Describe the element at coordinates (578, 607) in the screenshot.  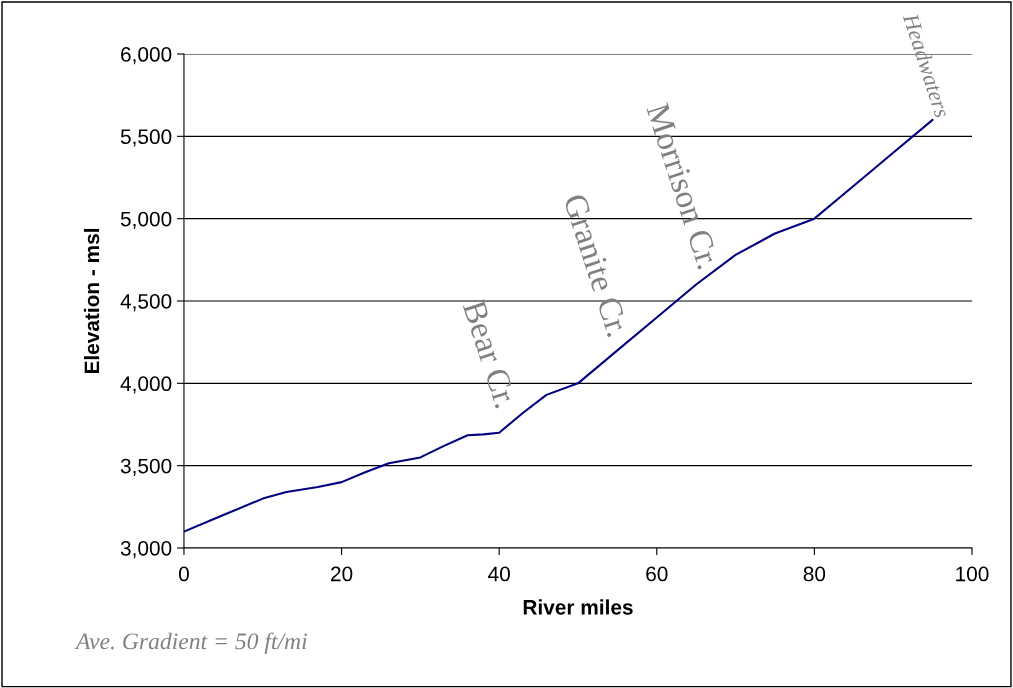
I see `x-axis-title: River miles` at that location.